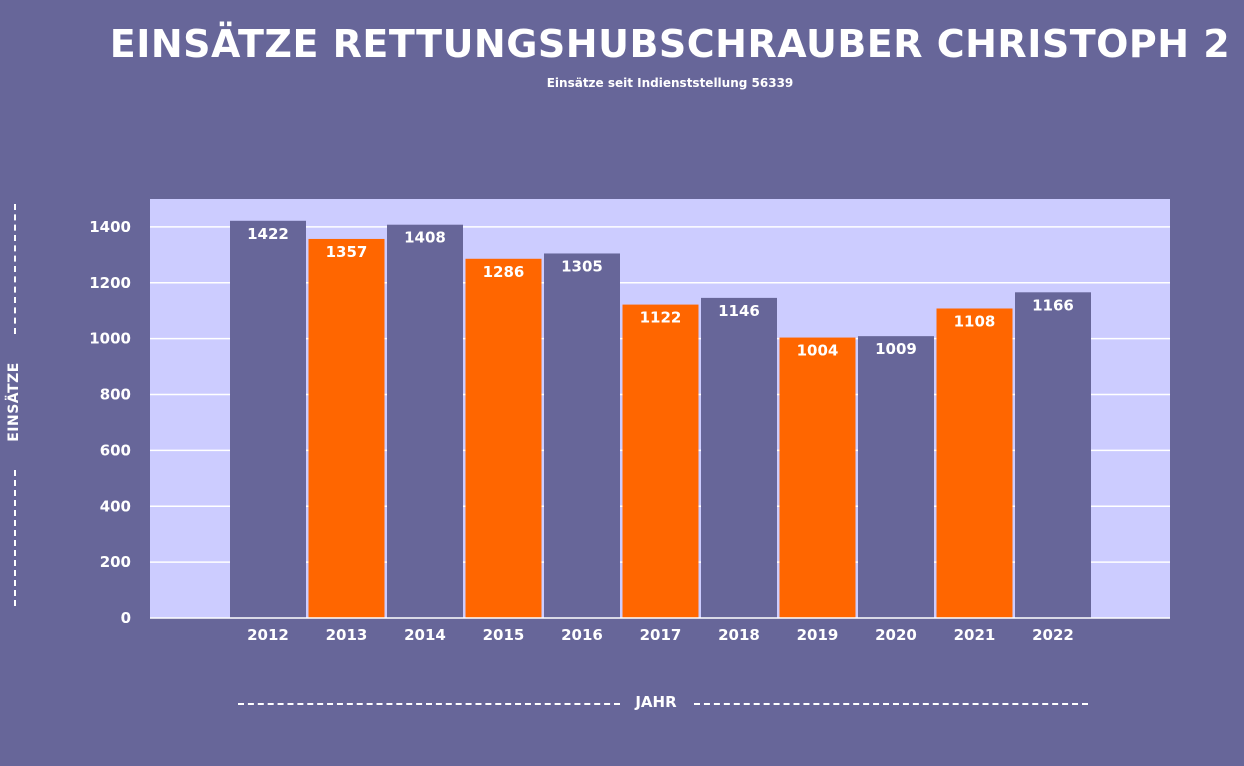 This screenshot has width=1244, height=766. I want to click on y-tick-label: 1000, so click(110, 339).